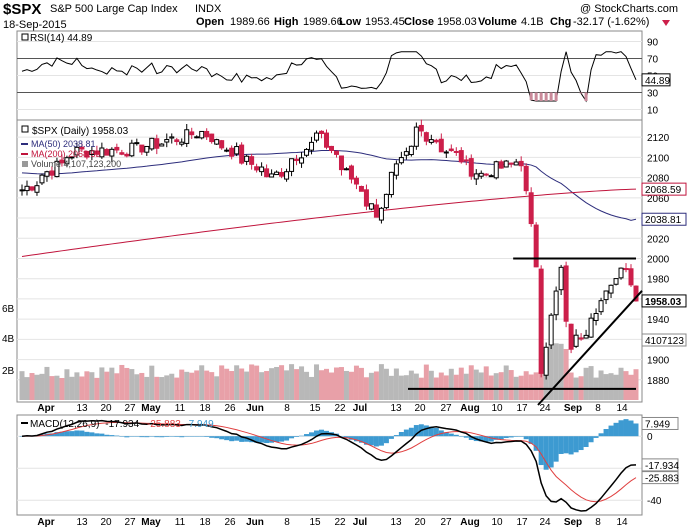  I want to click on exchange: INDX, so click(208, 9).